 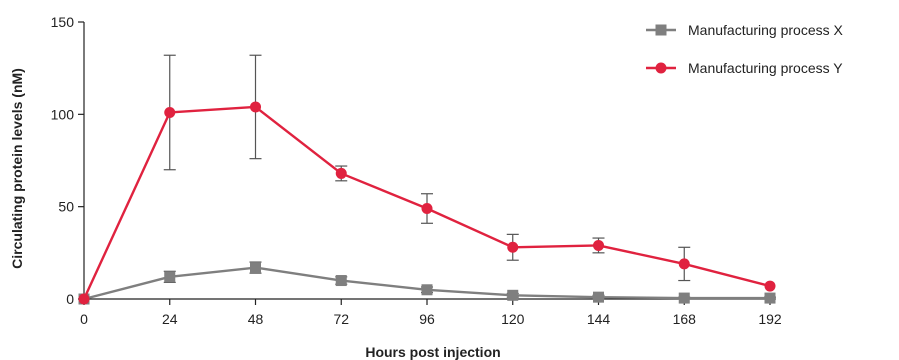 What do you see at coordinates (427, 283) in the screenshot?
I see `series-process-x` at bounding box center [427, 283].